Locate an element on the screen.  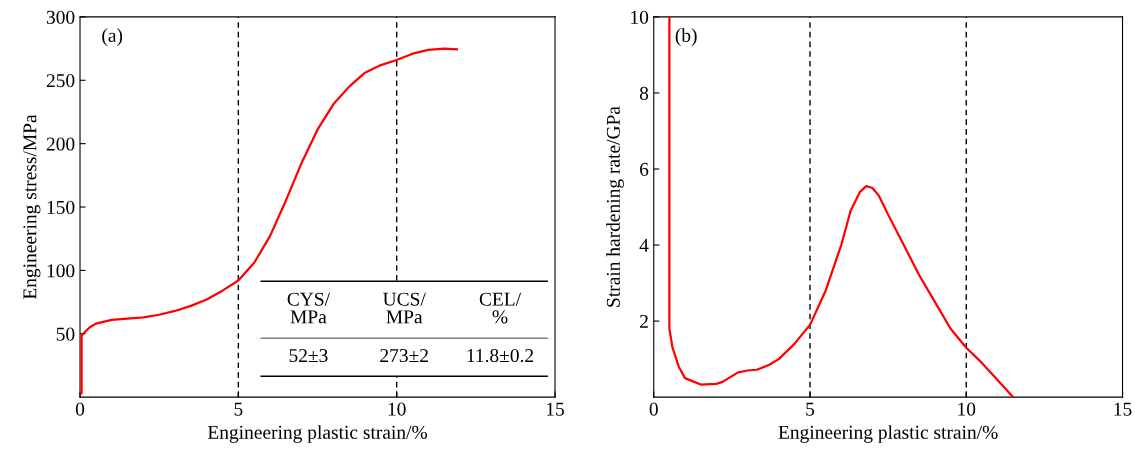
annotation: (a) is located at coordinates (112, 37).